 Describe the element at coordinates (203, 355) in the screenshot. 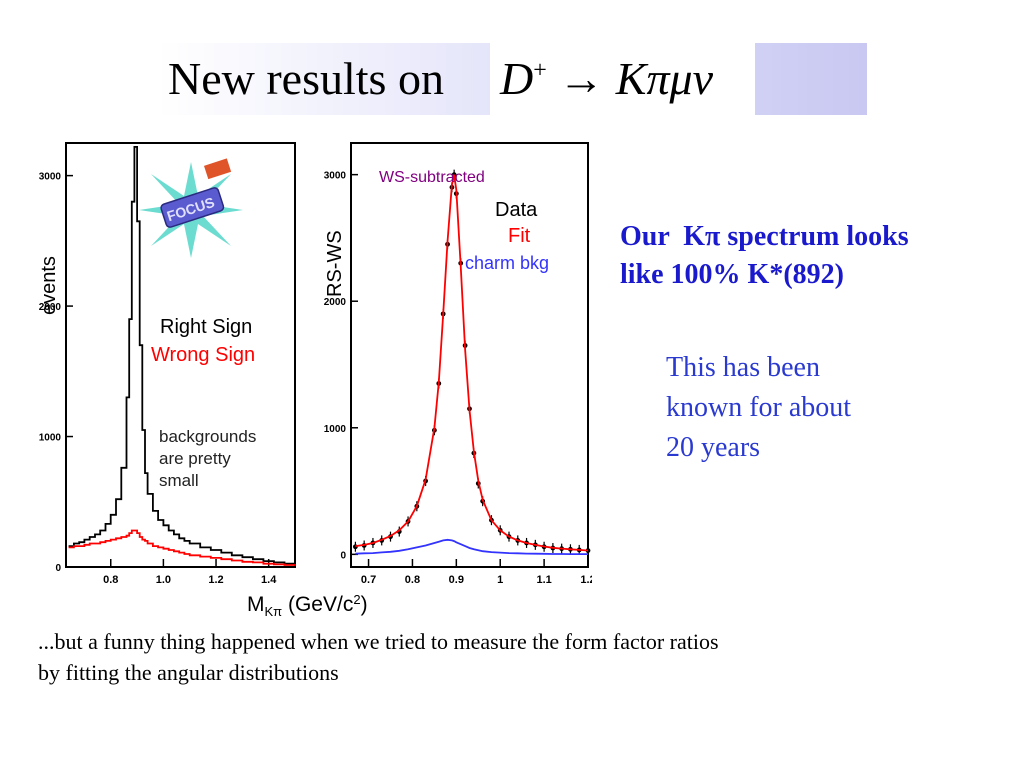

I see `legend-wrong-sign: Wrong Sign` at that location.